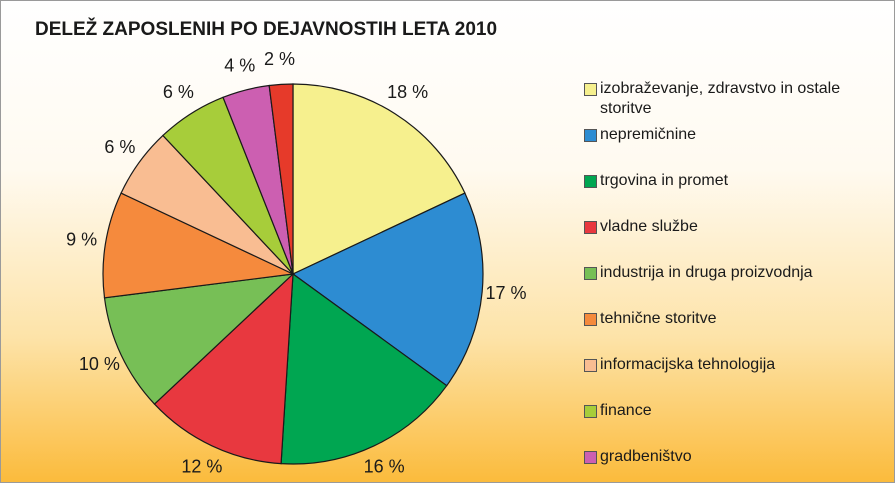 The width and height of the screenshot is (895, 483). Describe the element at coordinates (717, 227) in the screenshot. I see `legend-item: vladne službe` at that location.